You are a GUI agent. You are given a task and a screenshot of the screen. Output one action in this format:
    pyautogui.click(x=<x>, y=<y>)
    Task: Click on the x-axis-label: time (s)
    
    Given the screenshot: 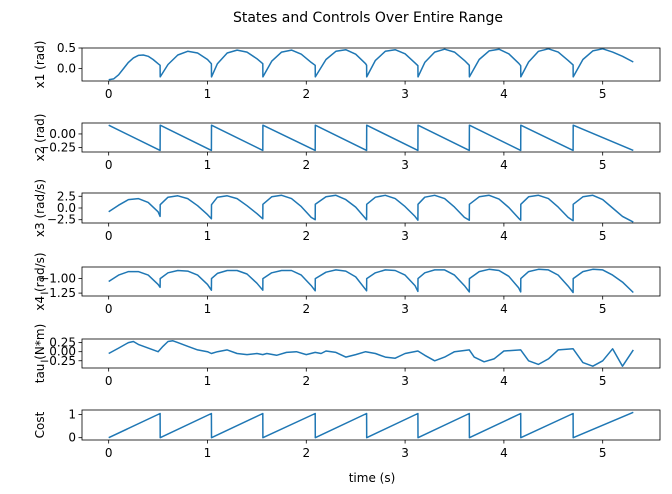 What is the action you would take?
    pyautogui.click(x=372, y=478)
    